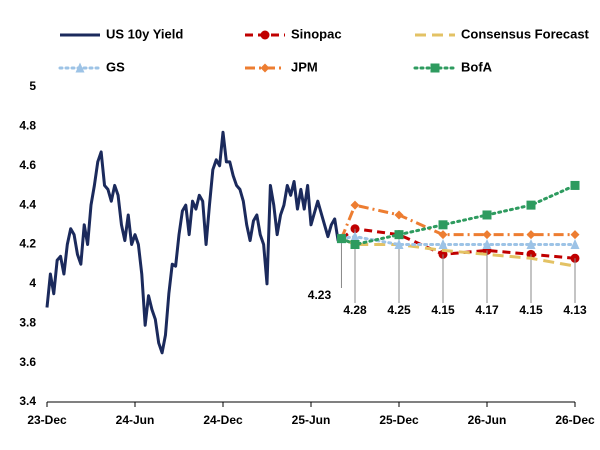 This screenshot has width=600, height=450. What do you see at coordinates (316, 33) in the screenshot?
I see `legend-label: Sinopac` at bounding box center [316, 33].